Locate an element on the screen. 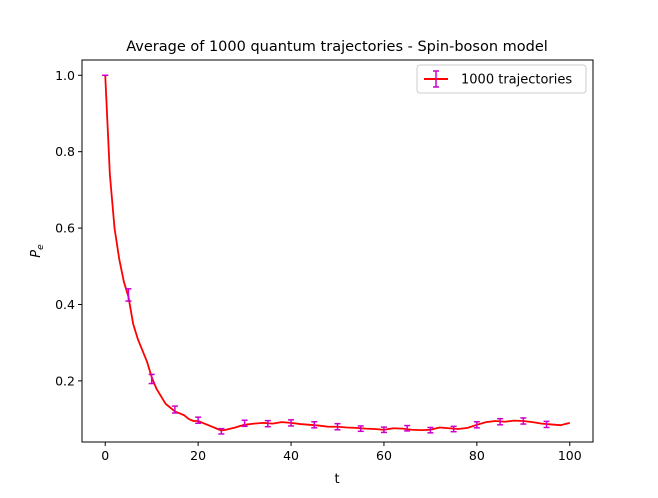 The height and width of the screenshot is (498, 658). legend: 1000 trajectories is located at coordinates (501, 79).